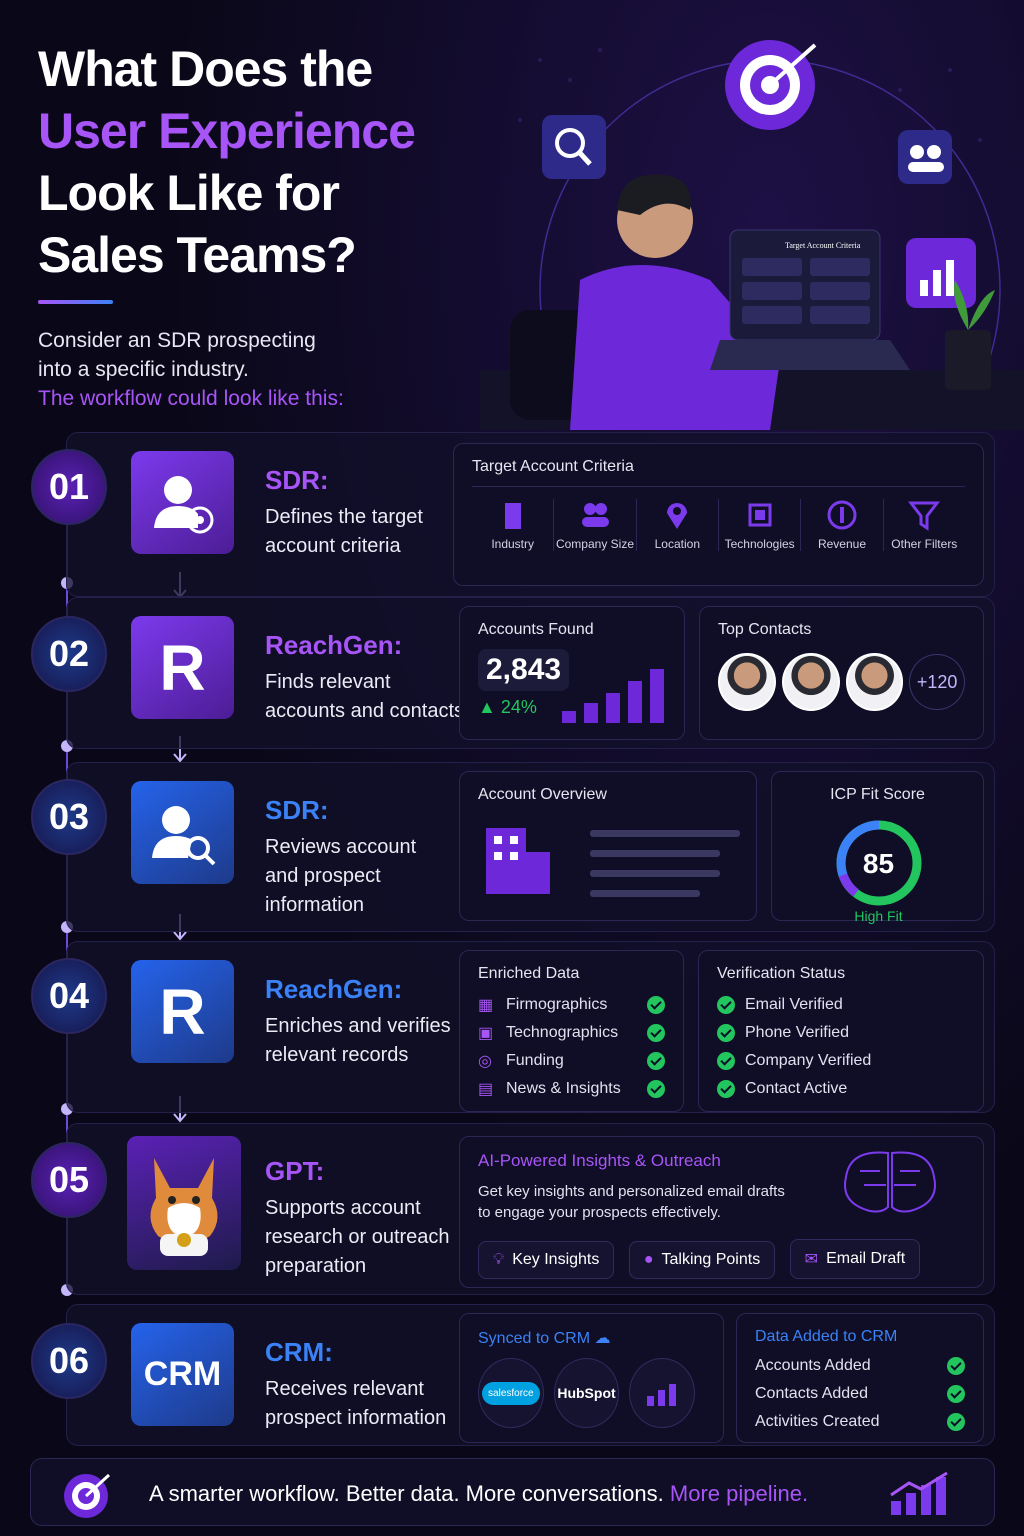 This screenshot has width=1024, height=1536. I want to click on panel-title: Synced to CRM ☁︎, so click(591, 1338).